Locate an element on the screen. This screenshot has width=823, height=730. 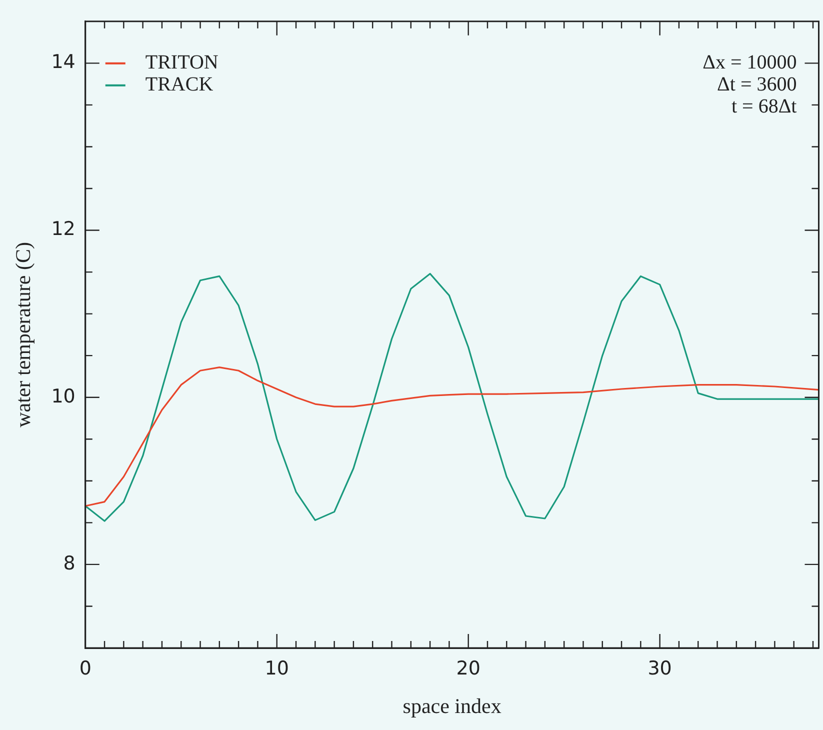
x-axis-title: space index is located at coordinates (452, 706).